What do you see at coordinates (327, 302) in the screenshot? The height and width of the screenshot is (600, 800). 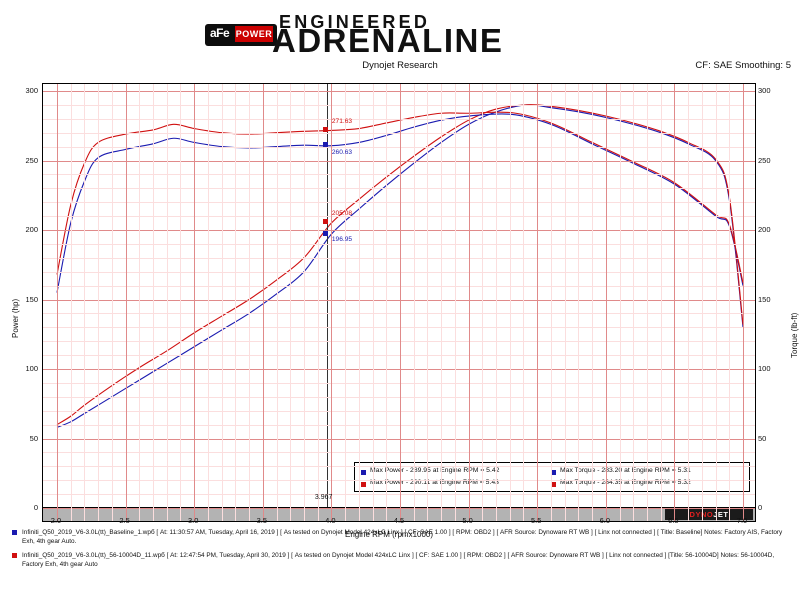 I see `cursor-line` at bounding box center [327, 302].